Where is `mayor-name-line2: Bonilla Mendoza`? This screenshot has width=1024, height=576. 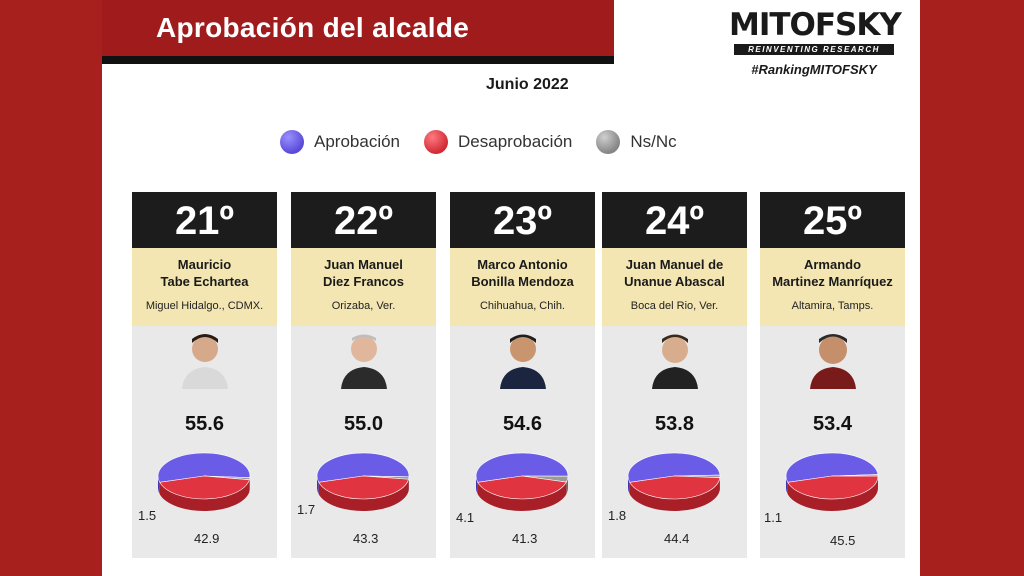 mayor-name-line2: Bonilla Mendoza is located at coordinates (522, 281).